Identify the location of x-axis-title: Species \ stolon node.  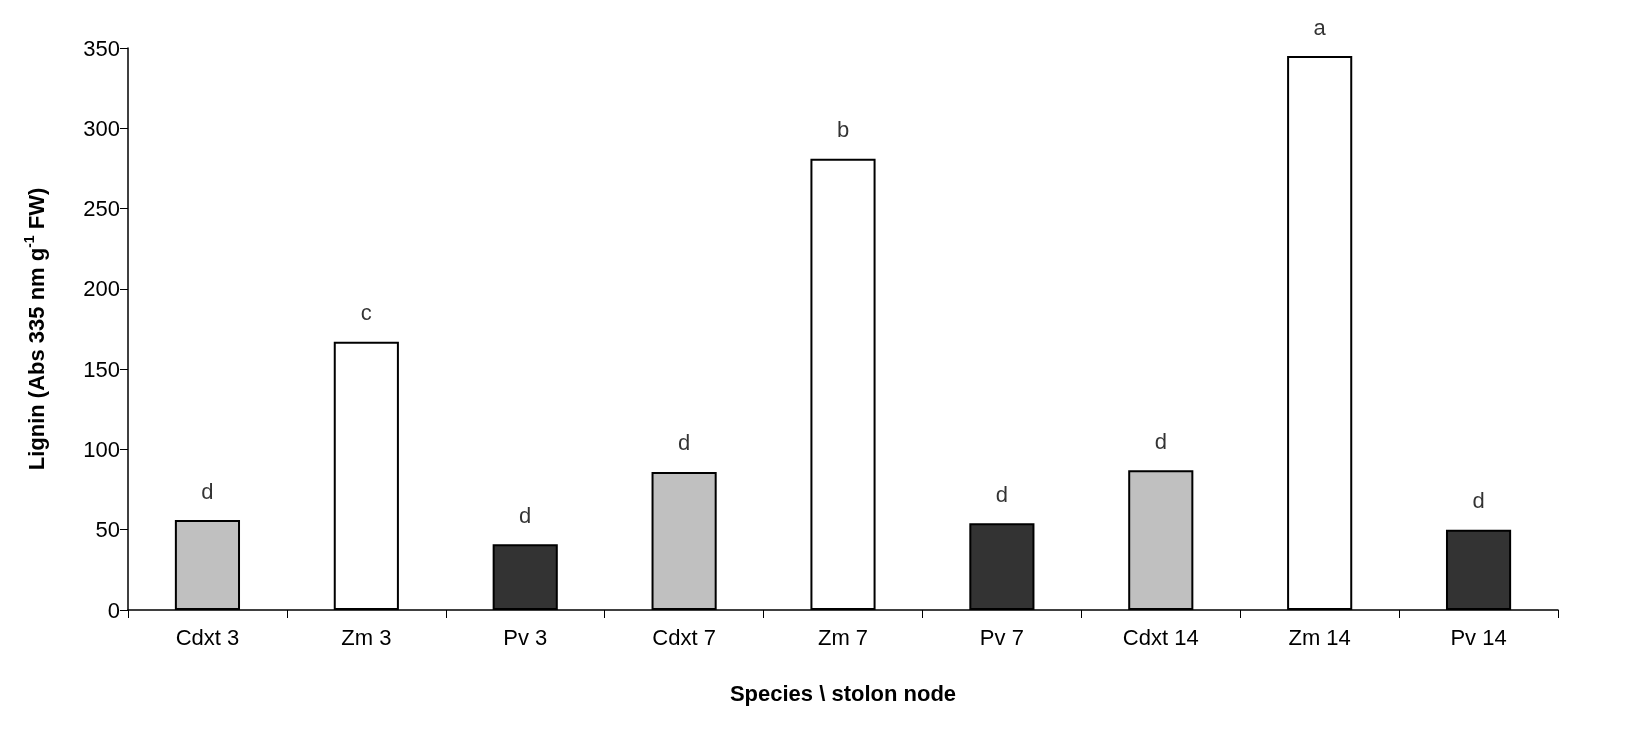
(843, 693).